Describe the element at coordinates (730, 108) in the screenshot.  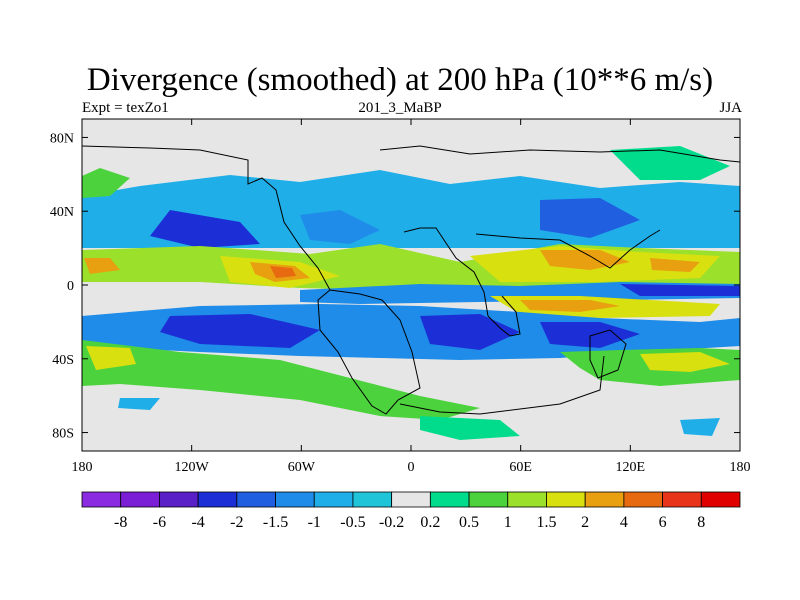
I see `season-label: JJA` at that location.